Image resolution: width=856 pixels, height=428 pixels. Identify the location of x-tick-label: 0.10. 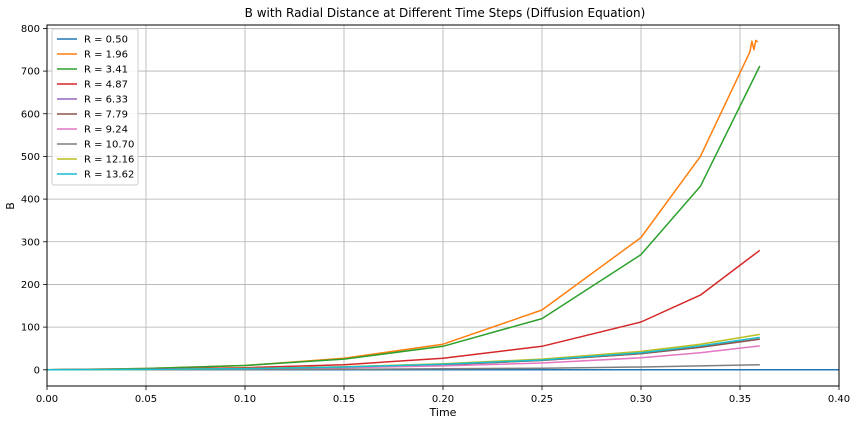
(245, 399).